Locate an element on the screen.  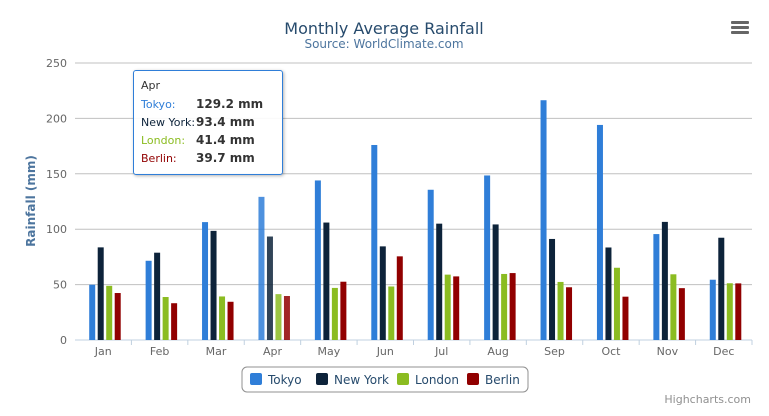
tooltip-row: Berlin: 39.7 mm is located at coordinates (208, 158).